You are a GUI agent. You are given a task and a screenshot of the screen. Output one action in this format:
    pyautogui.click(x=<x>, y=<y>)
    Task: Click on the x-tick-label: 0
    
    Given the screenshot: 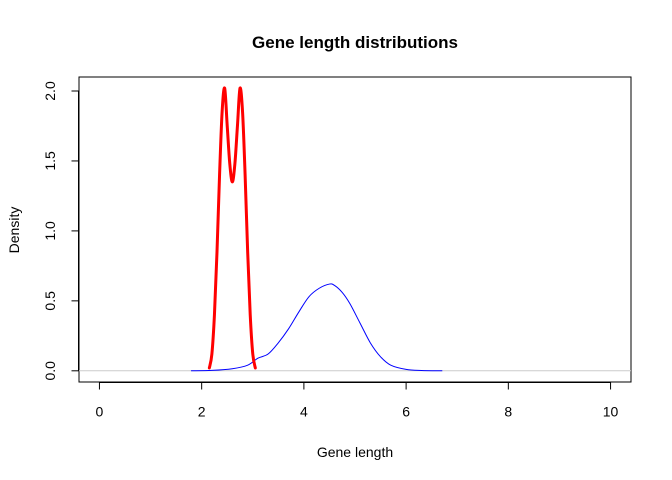 What is the action you would take?
    pyautogui.click(x=100, y=412)
    